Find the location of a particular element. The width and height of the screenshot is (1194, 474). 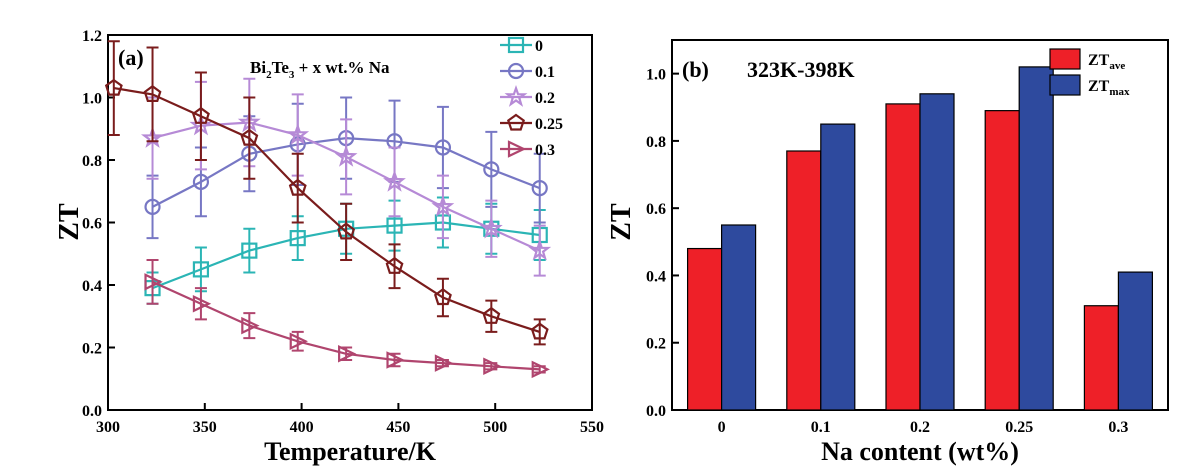

y-tick-label-b: 1.0 is located at coordinates (656, 75).